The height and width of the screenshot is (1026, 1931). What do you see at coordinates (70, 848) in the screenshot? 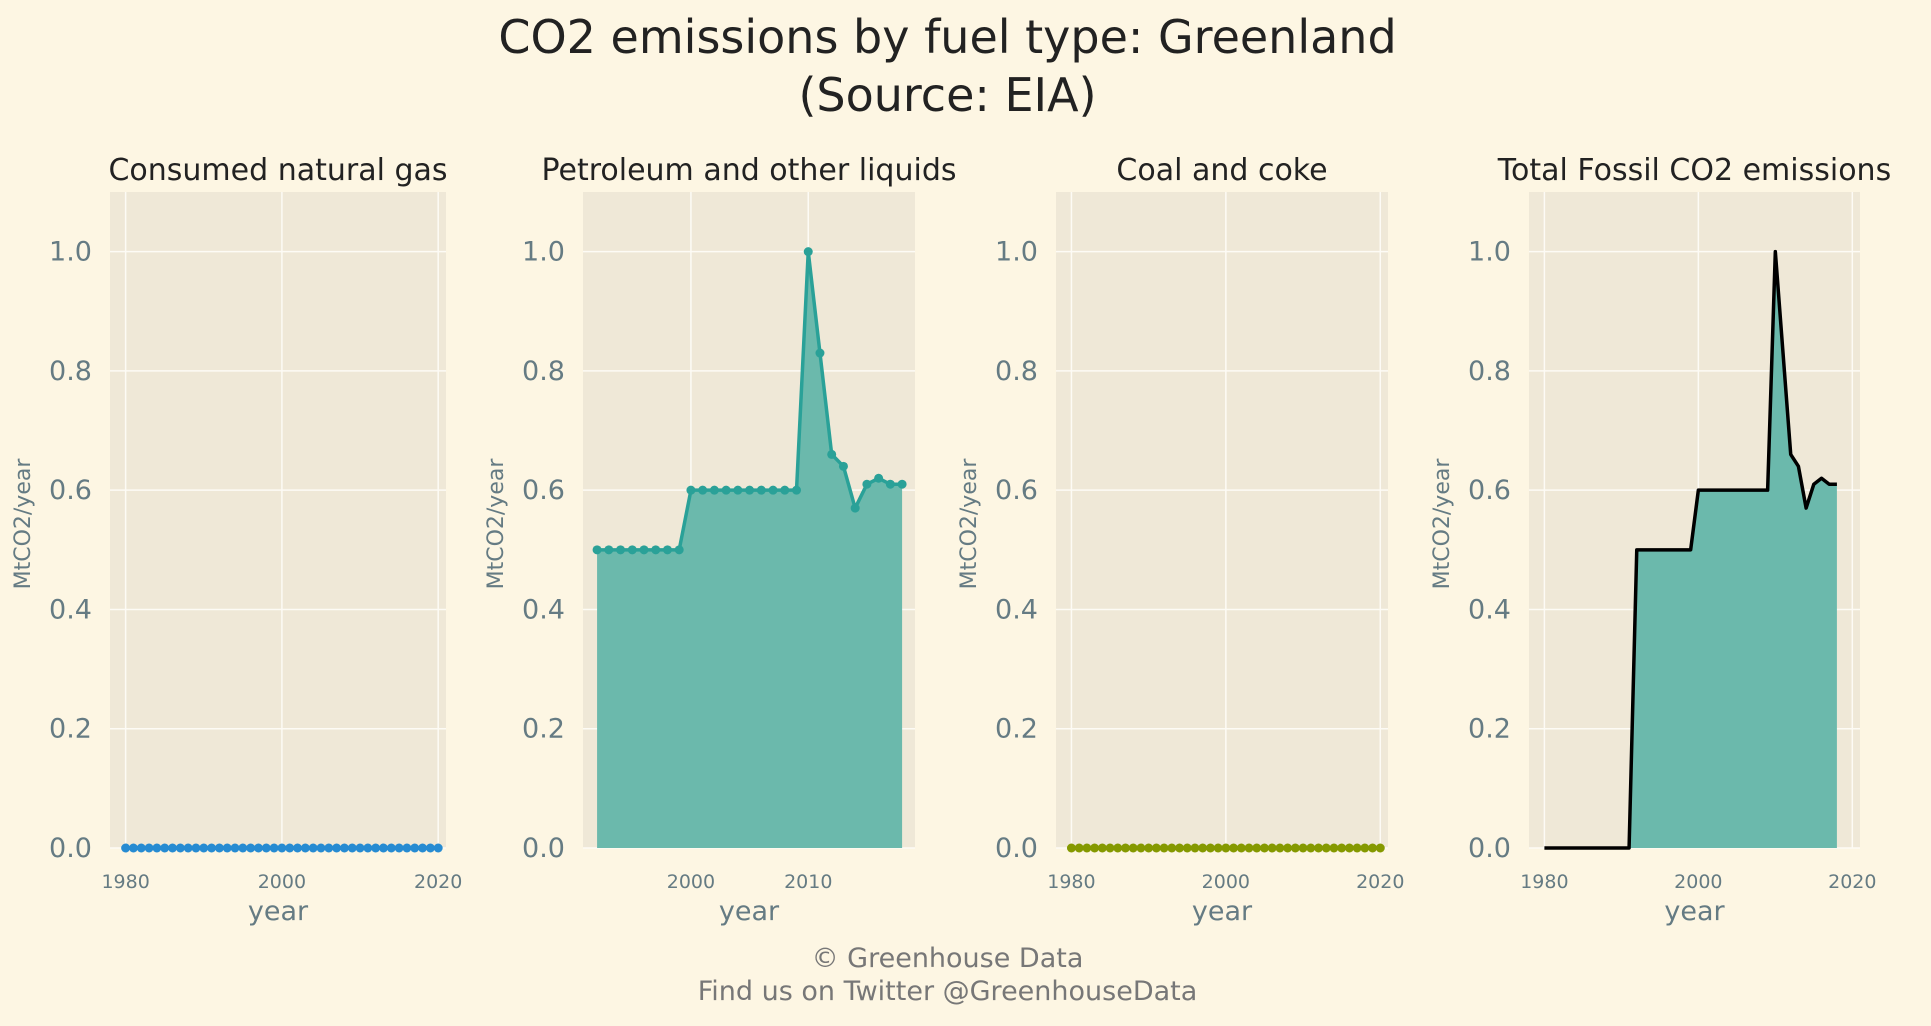
I see `y-tick-label: 0.0` at bounding box center [70, 848].